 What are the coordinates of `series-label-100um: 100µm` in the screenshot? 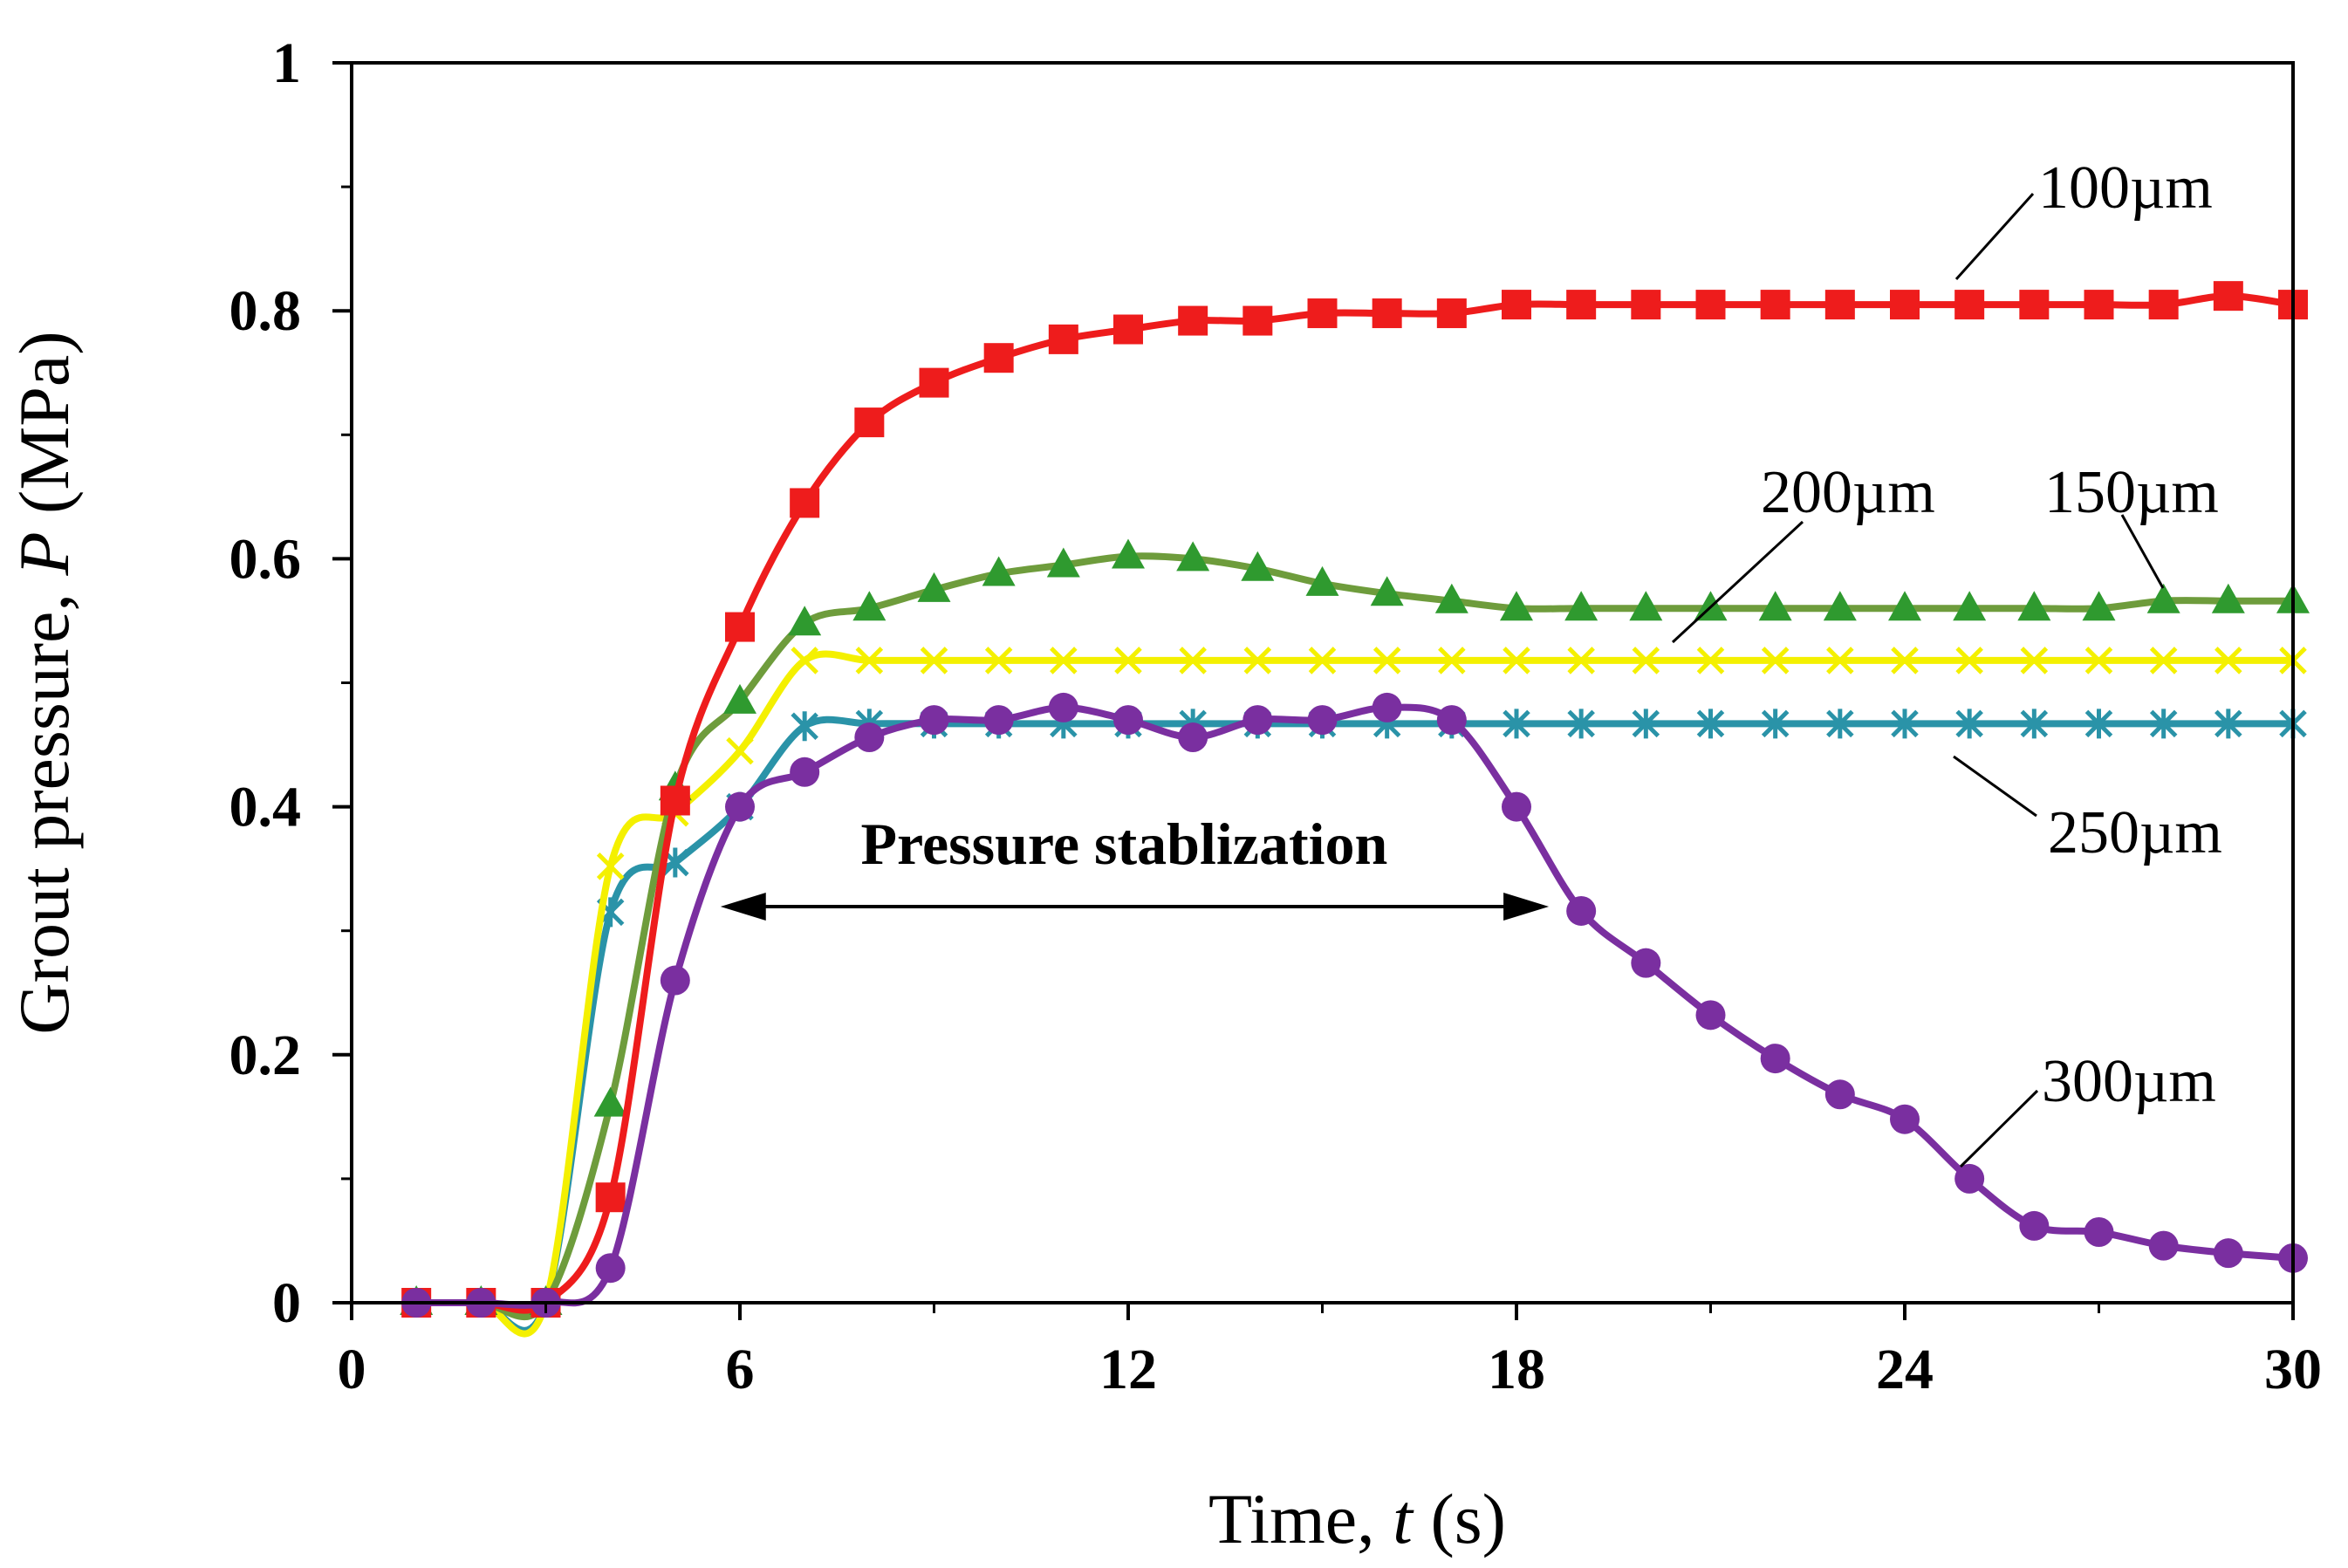 It's located at (2126, 188).